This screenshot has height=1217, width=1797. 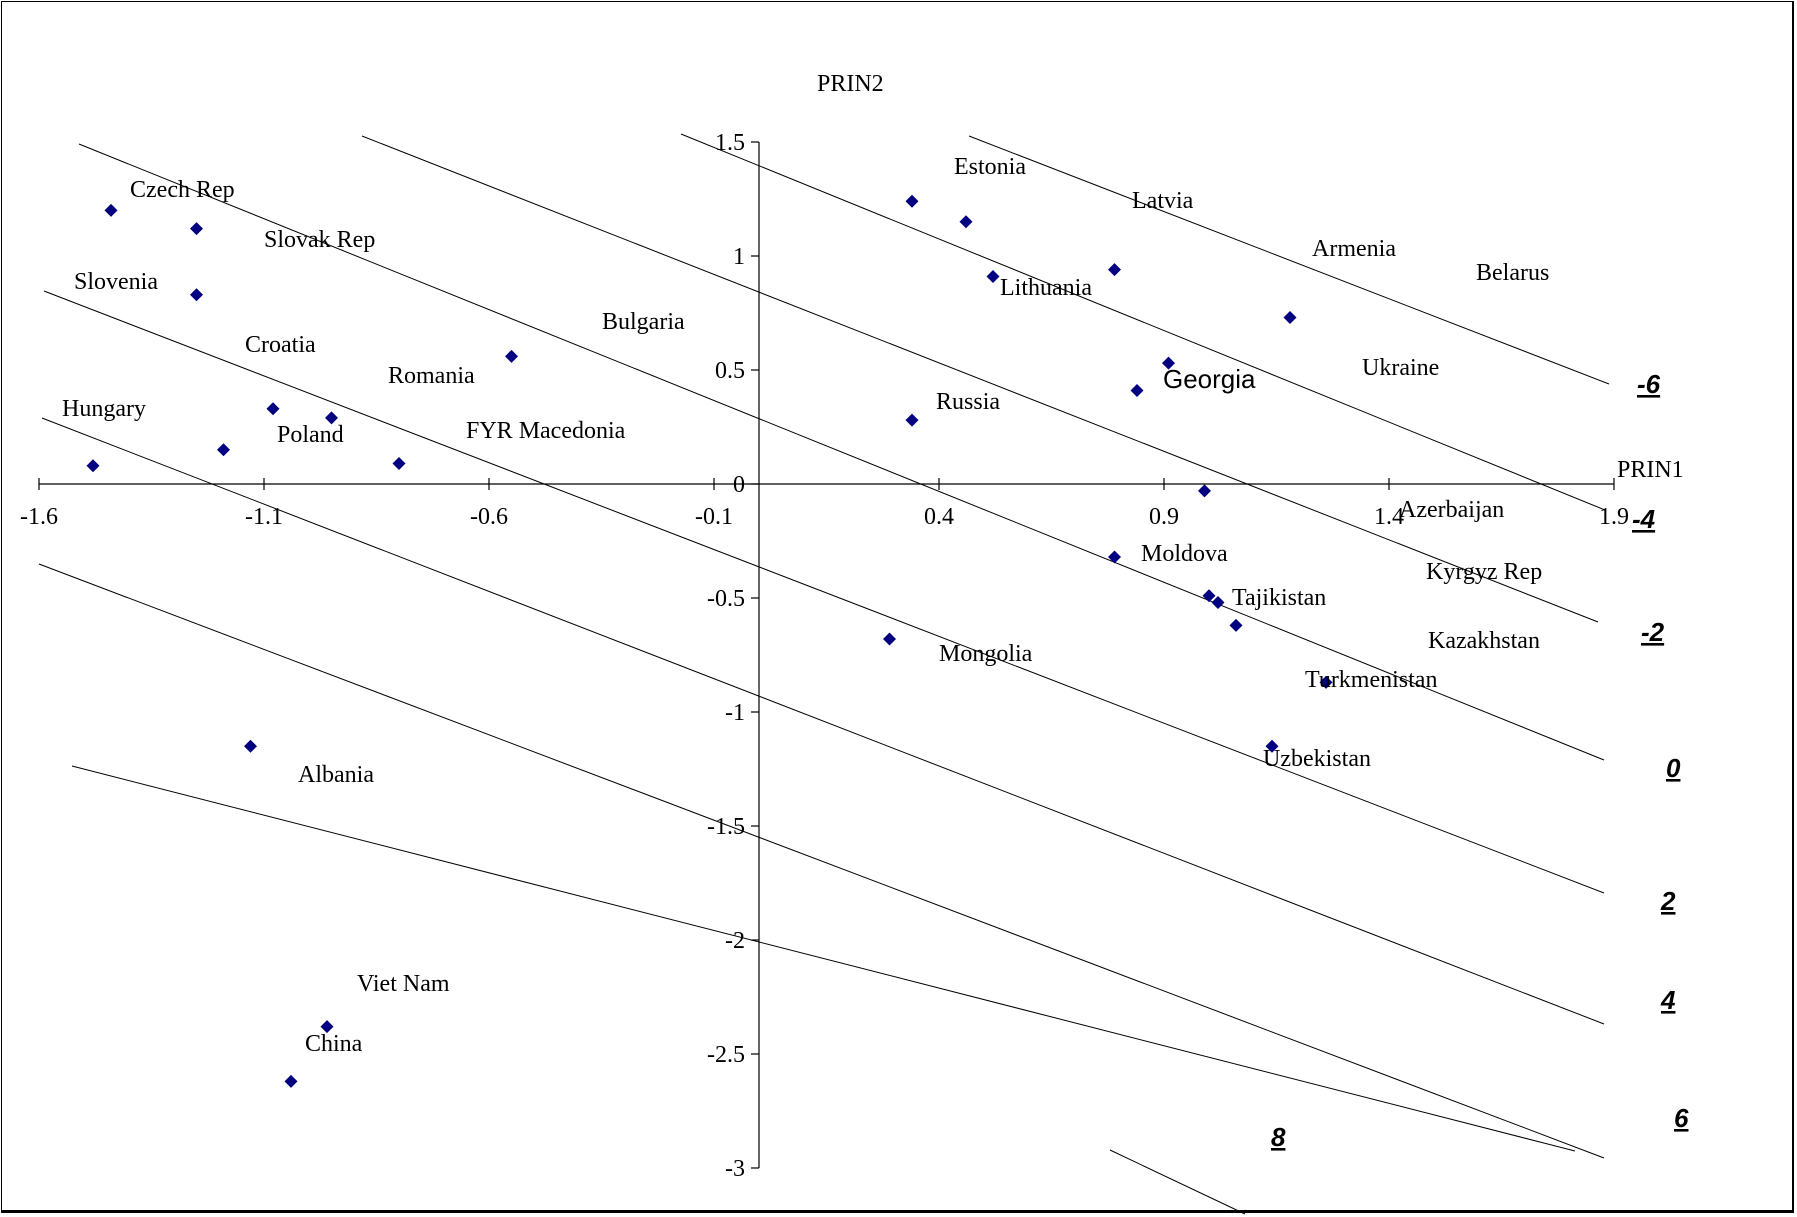 I want to click on point-label-czech-rep: Czech Rep, so click(x=182, y=190).